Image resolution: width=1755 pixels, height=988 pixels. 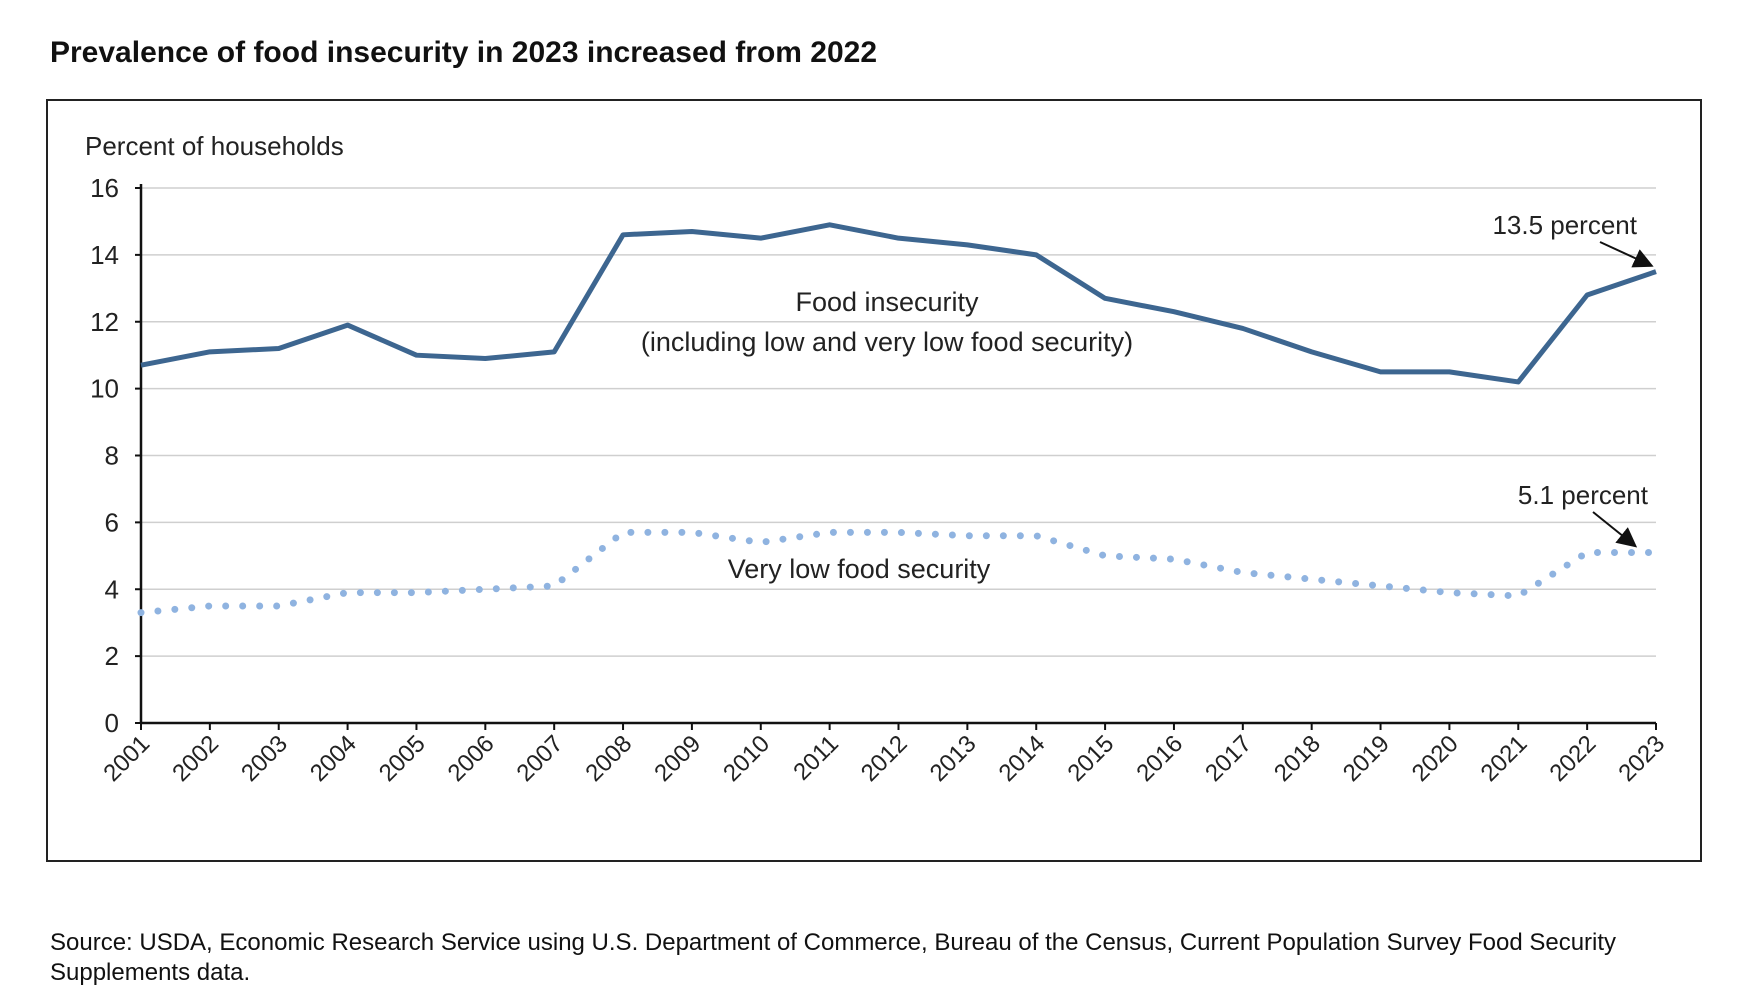 What do you see at coordinates (953, 758) in the screenshot?
I see `x-tick-label: 2013` at bounding box center [953, 758].